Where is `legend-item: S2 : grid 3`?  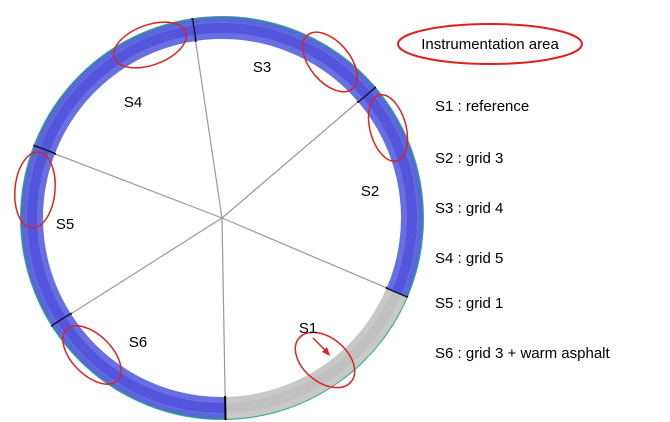 legend-item: S2 : grid 3 is located at coordinates (469, 158).